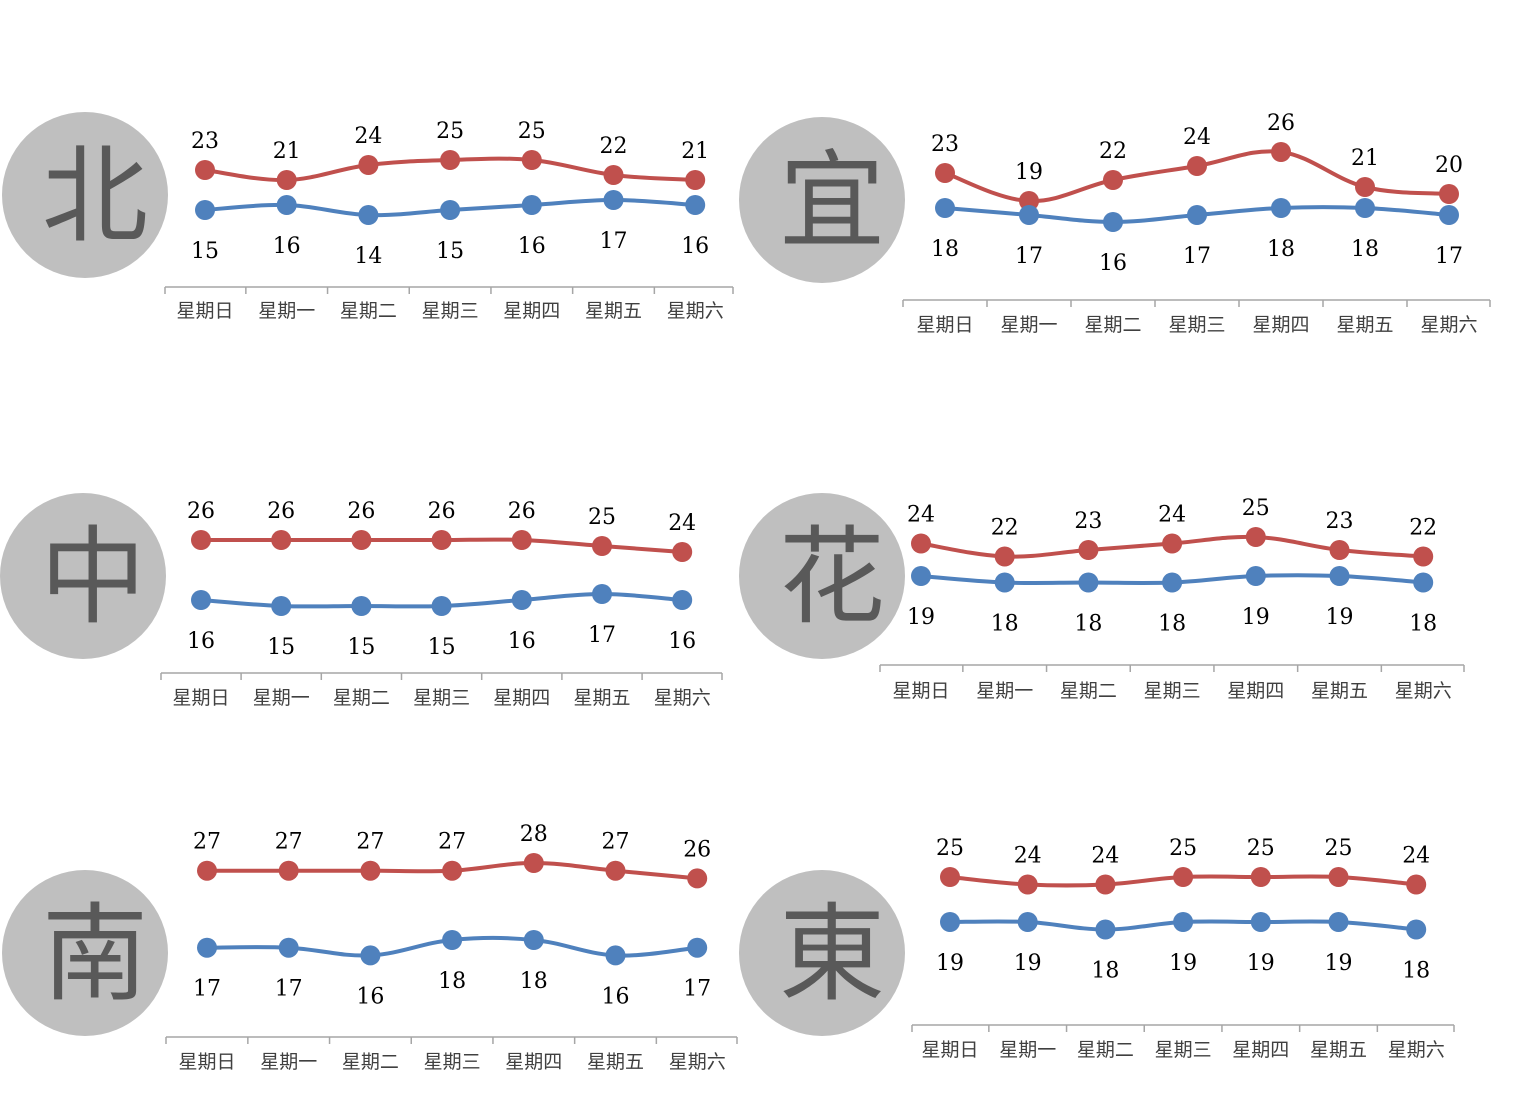  I want to click on category-label: 星期一, so click(1027, 1050).